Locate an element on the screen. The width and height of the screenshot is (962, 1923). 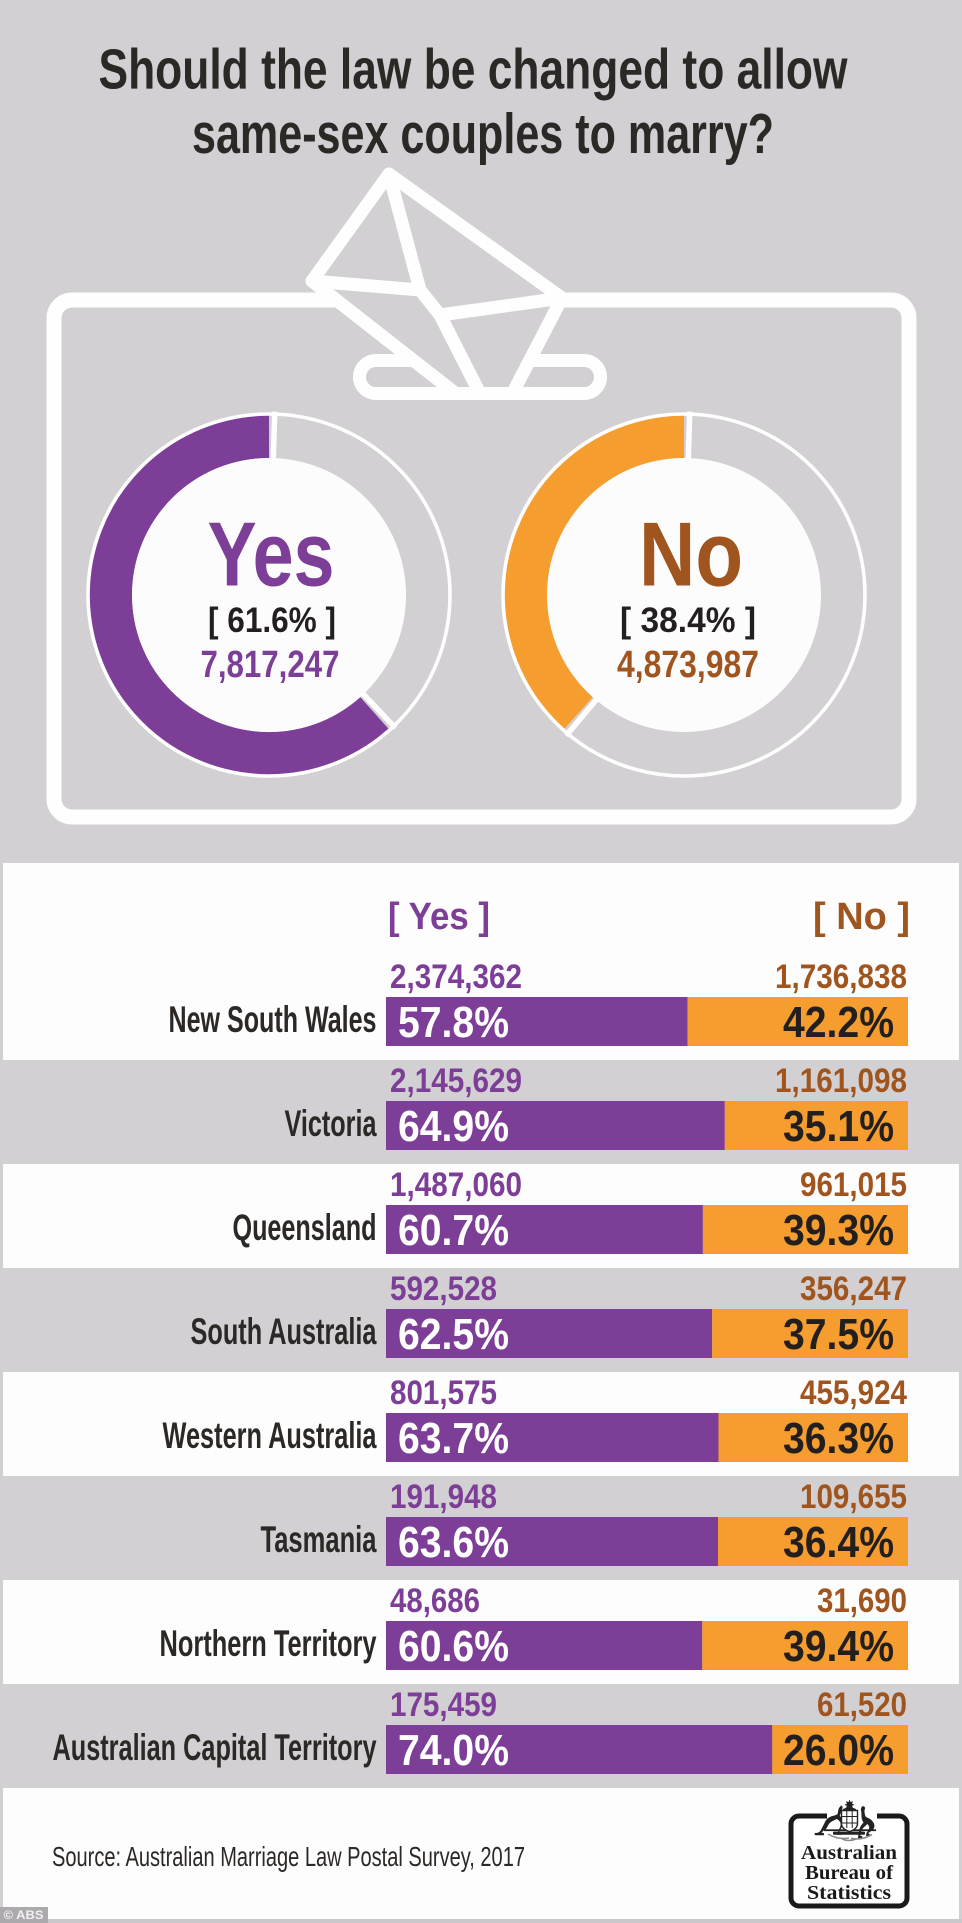
svg-text: 191,948 is located at coordinates (443, 1497).